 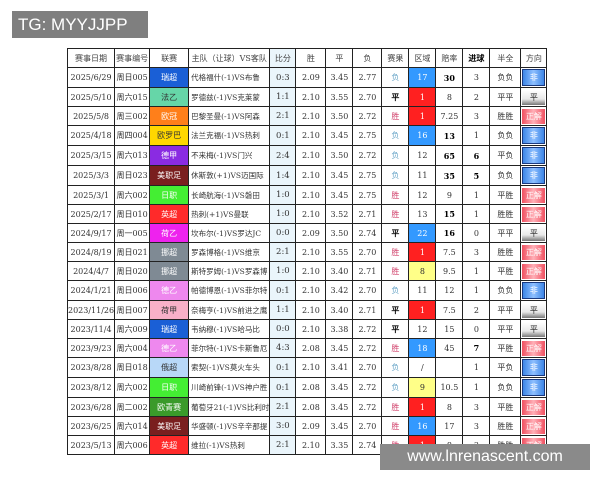 I want to click on cell-match: 菲尔特(-1)VS卡斯鲁厄, so click(x=229, y=348).